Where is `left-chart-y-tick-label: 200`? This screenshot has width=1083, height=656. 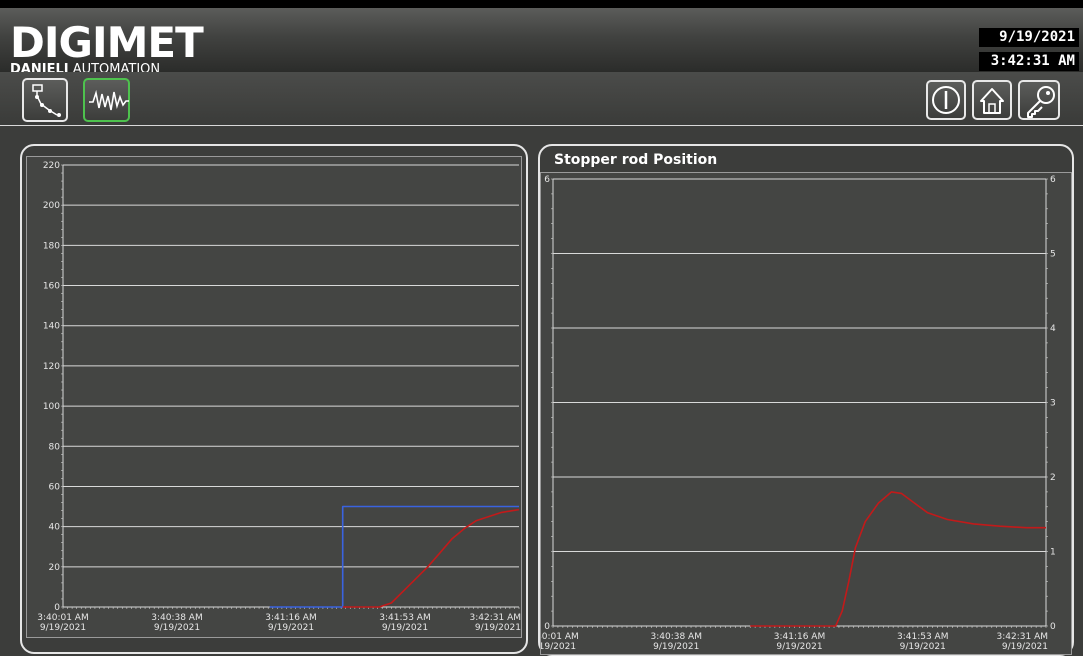 left-chart-y-tick-label: 200 is located at coordinates (51, 206).